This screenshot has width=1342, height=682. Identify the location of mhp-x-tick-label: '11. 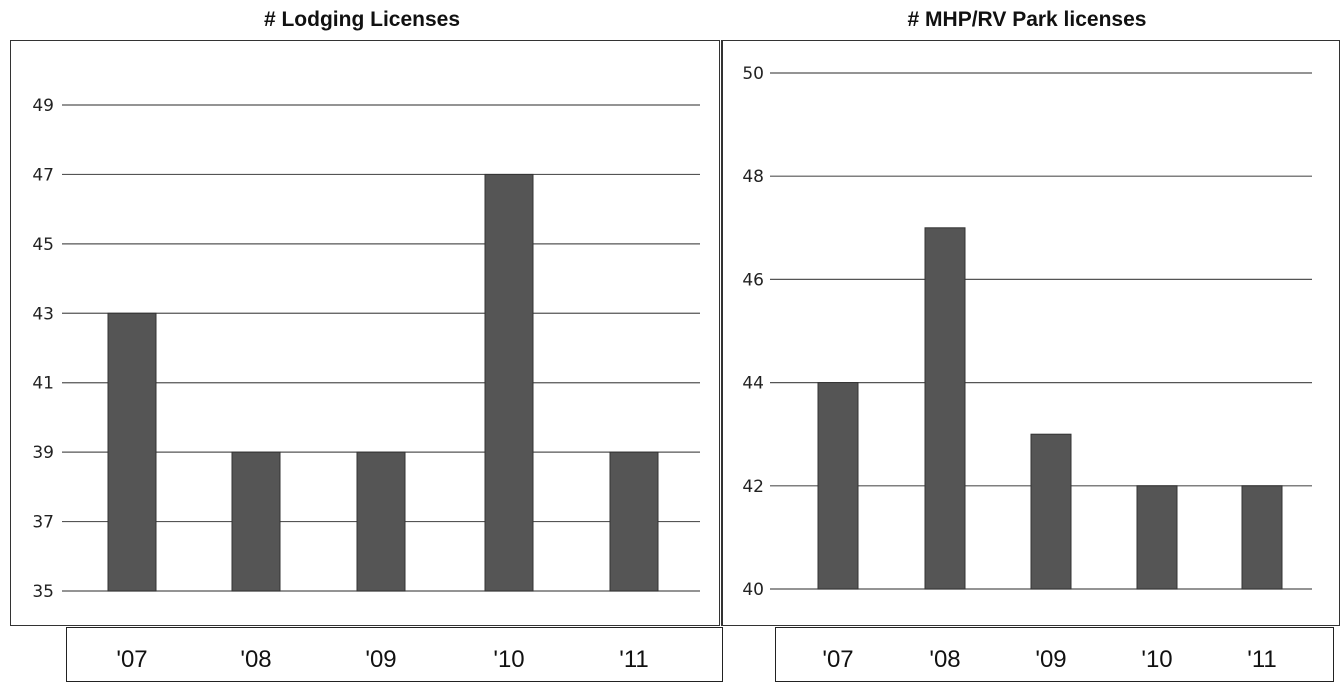
(1262, 659).